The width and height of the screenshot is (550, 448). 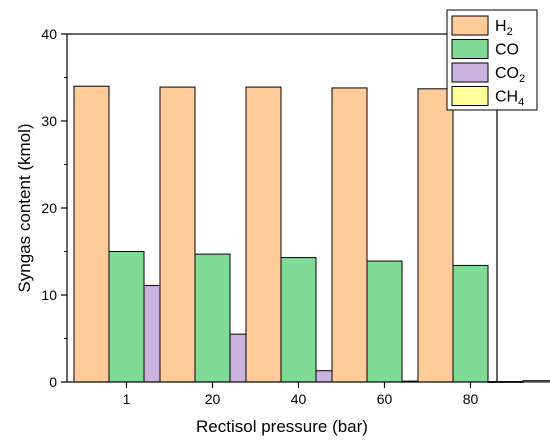 I want to click on y-tick-label: 30, so click(x=49, y=121).